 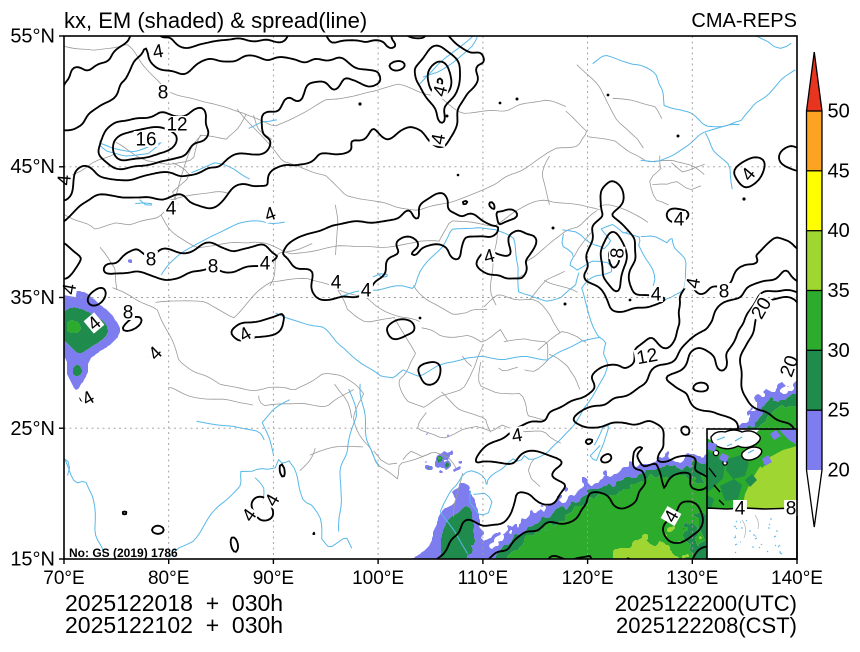 I want to click on svg-text: 25, so click(x=839, y=411).